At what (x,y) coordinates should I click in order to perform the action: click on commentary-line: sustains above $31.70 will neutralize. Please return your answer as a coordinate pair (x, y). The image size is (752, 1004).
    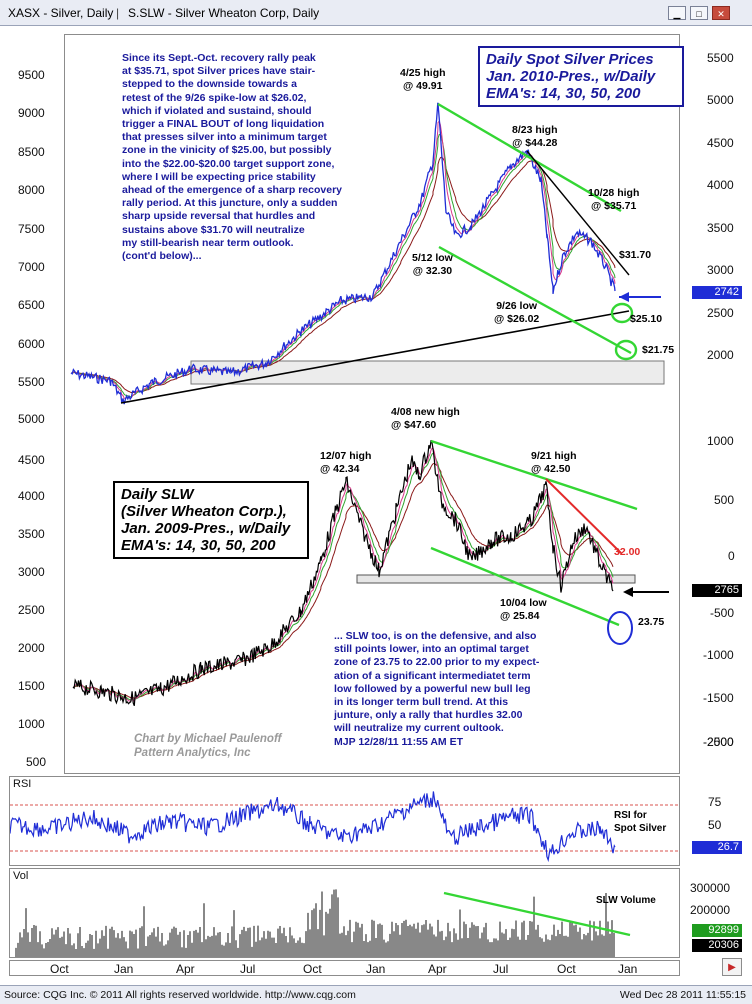
    Looking at the image, I should click on (213, 229).